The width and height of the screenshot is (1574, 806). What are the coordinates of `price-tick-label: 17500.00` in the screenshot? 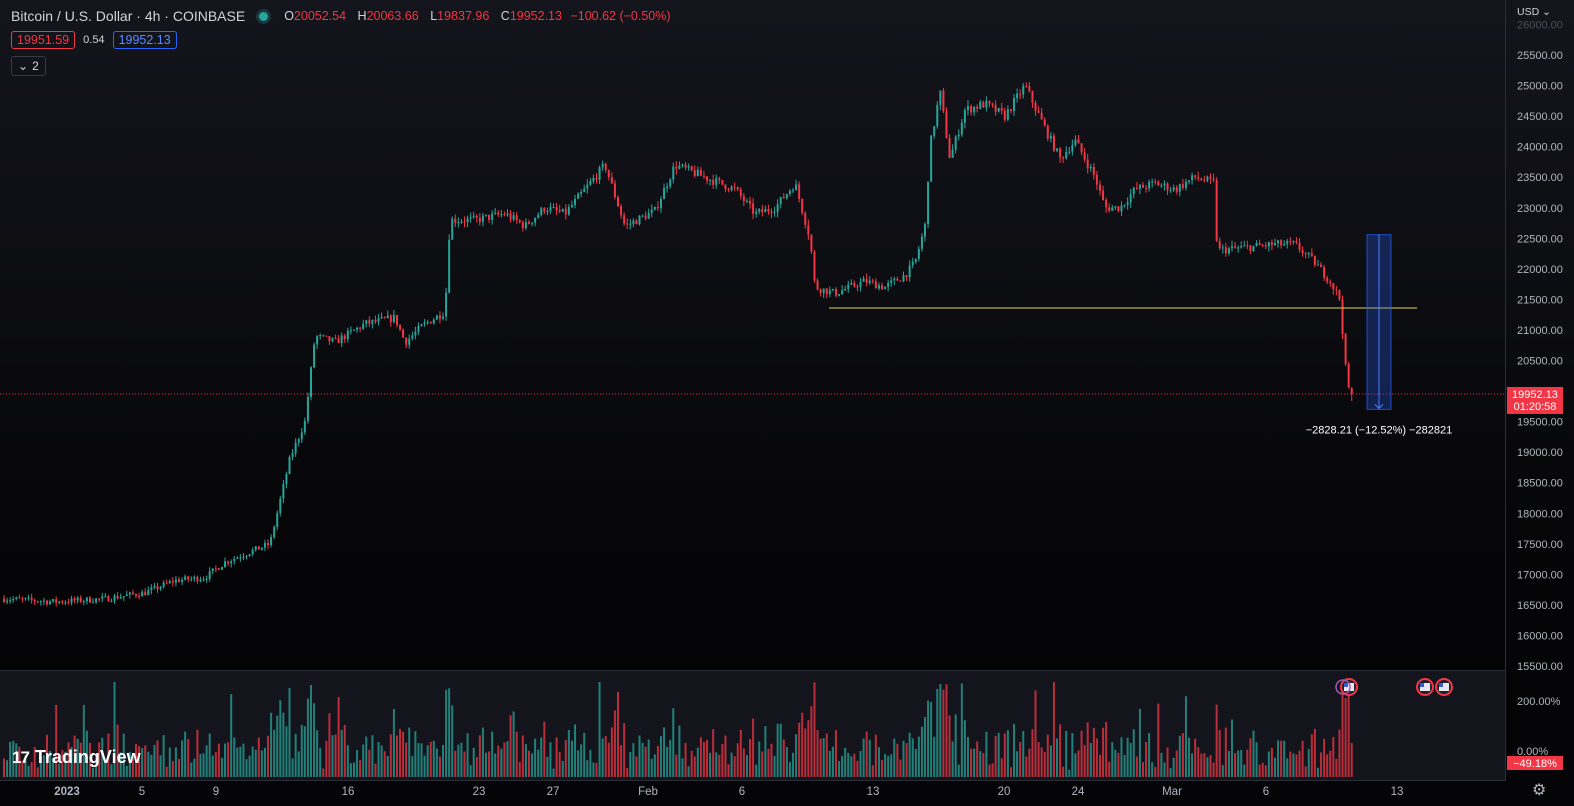 It's located at (1540, 545).